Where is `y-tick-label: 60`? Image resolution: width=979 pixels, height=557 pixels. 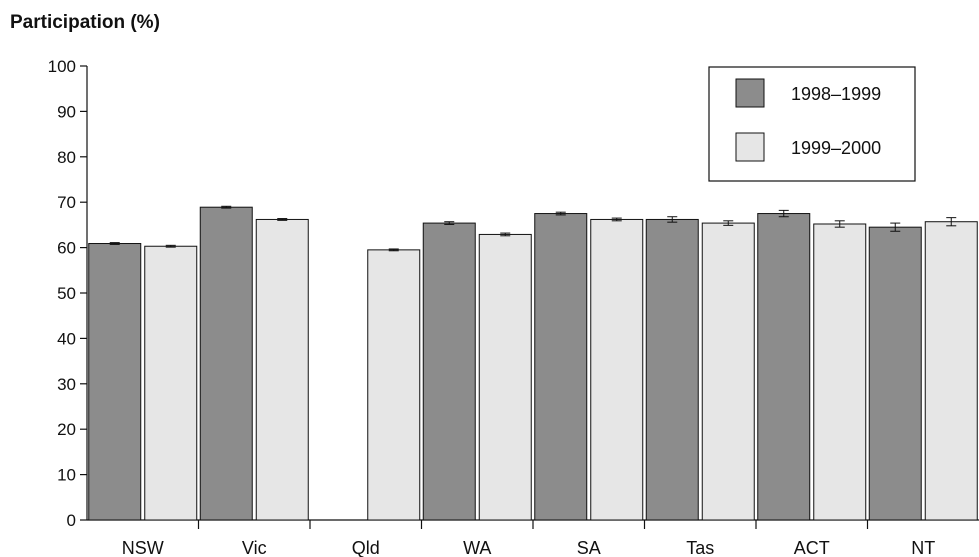 y-tick-label: 60 is located at coordinates (66, 248).